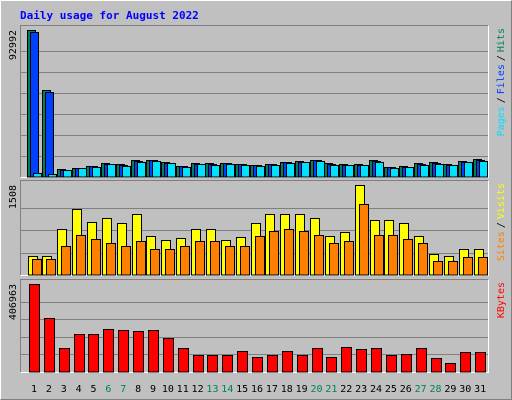 The width and height of the screenshot is (512, 400). What do you see at coordinates (501, 40) in the screenshot?
I see `legend-entry: Hits` at bounding box center [501, 40].